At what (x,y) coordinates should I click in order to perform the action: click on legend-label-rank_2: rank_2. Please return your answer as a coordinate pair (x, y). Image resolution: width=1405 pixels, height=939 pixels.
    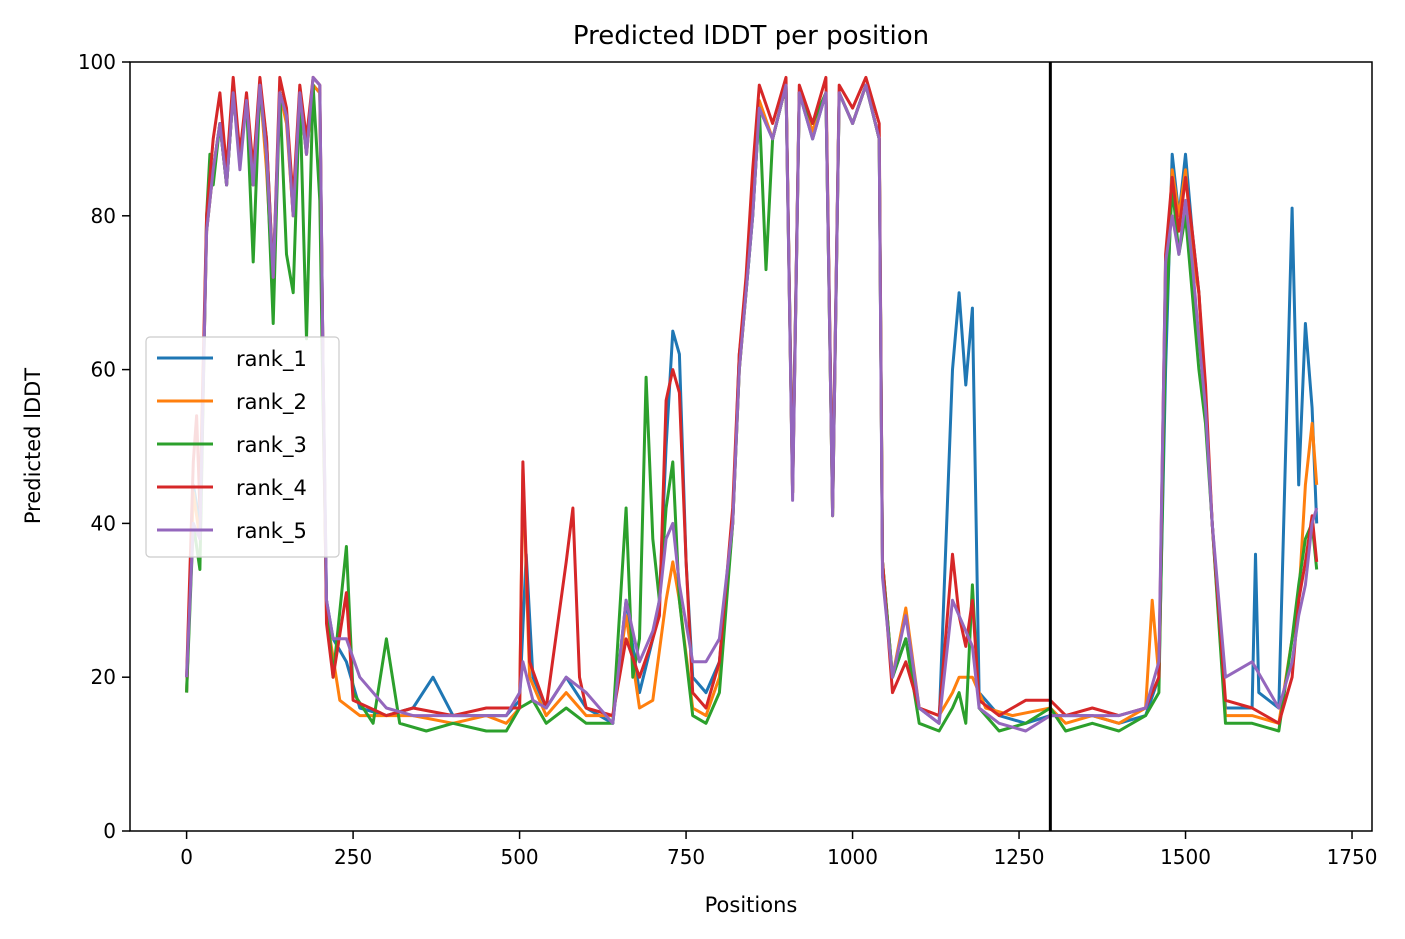
    Looking at the image, I should click on (271, 402).